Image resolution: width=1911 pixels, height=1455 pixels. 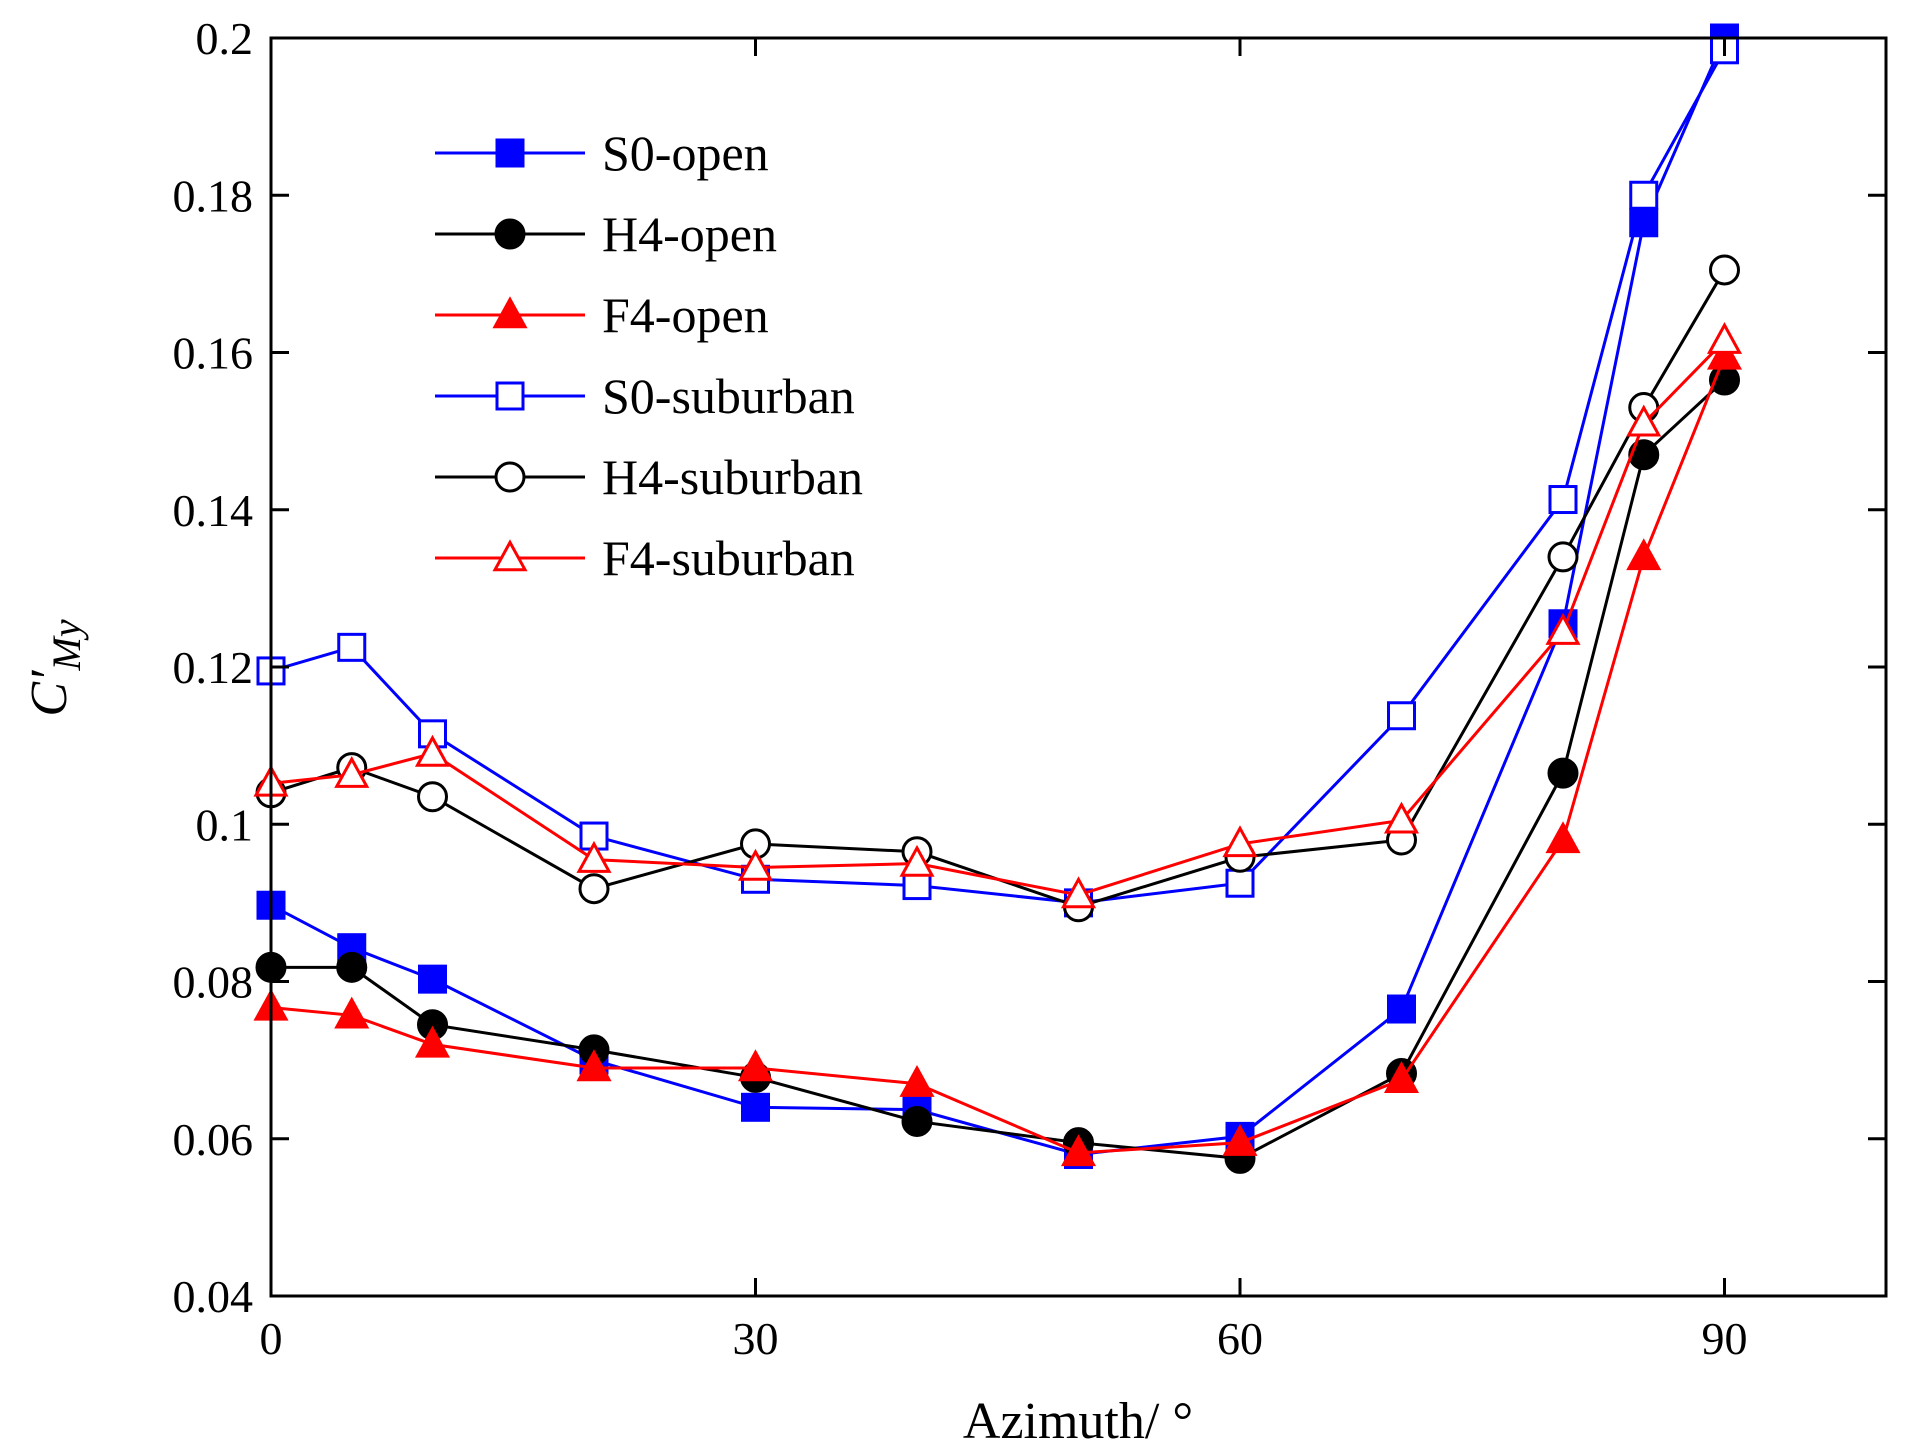 What do you see at coordinates (728, 396) in the screenshot?
I see `legend-label: S0-suburban` at bounding box center [728, 396].